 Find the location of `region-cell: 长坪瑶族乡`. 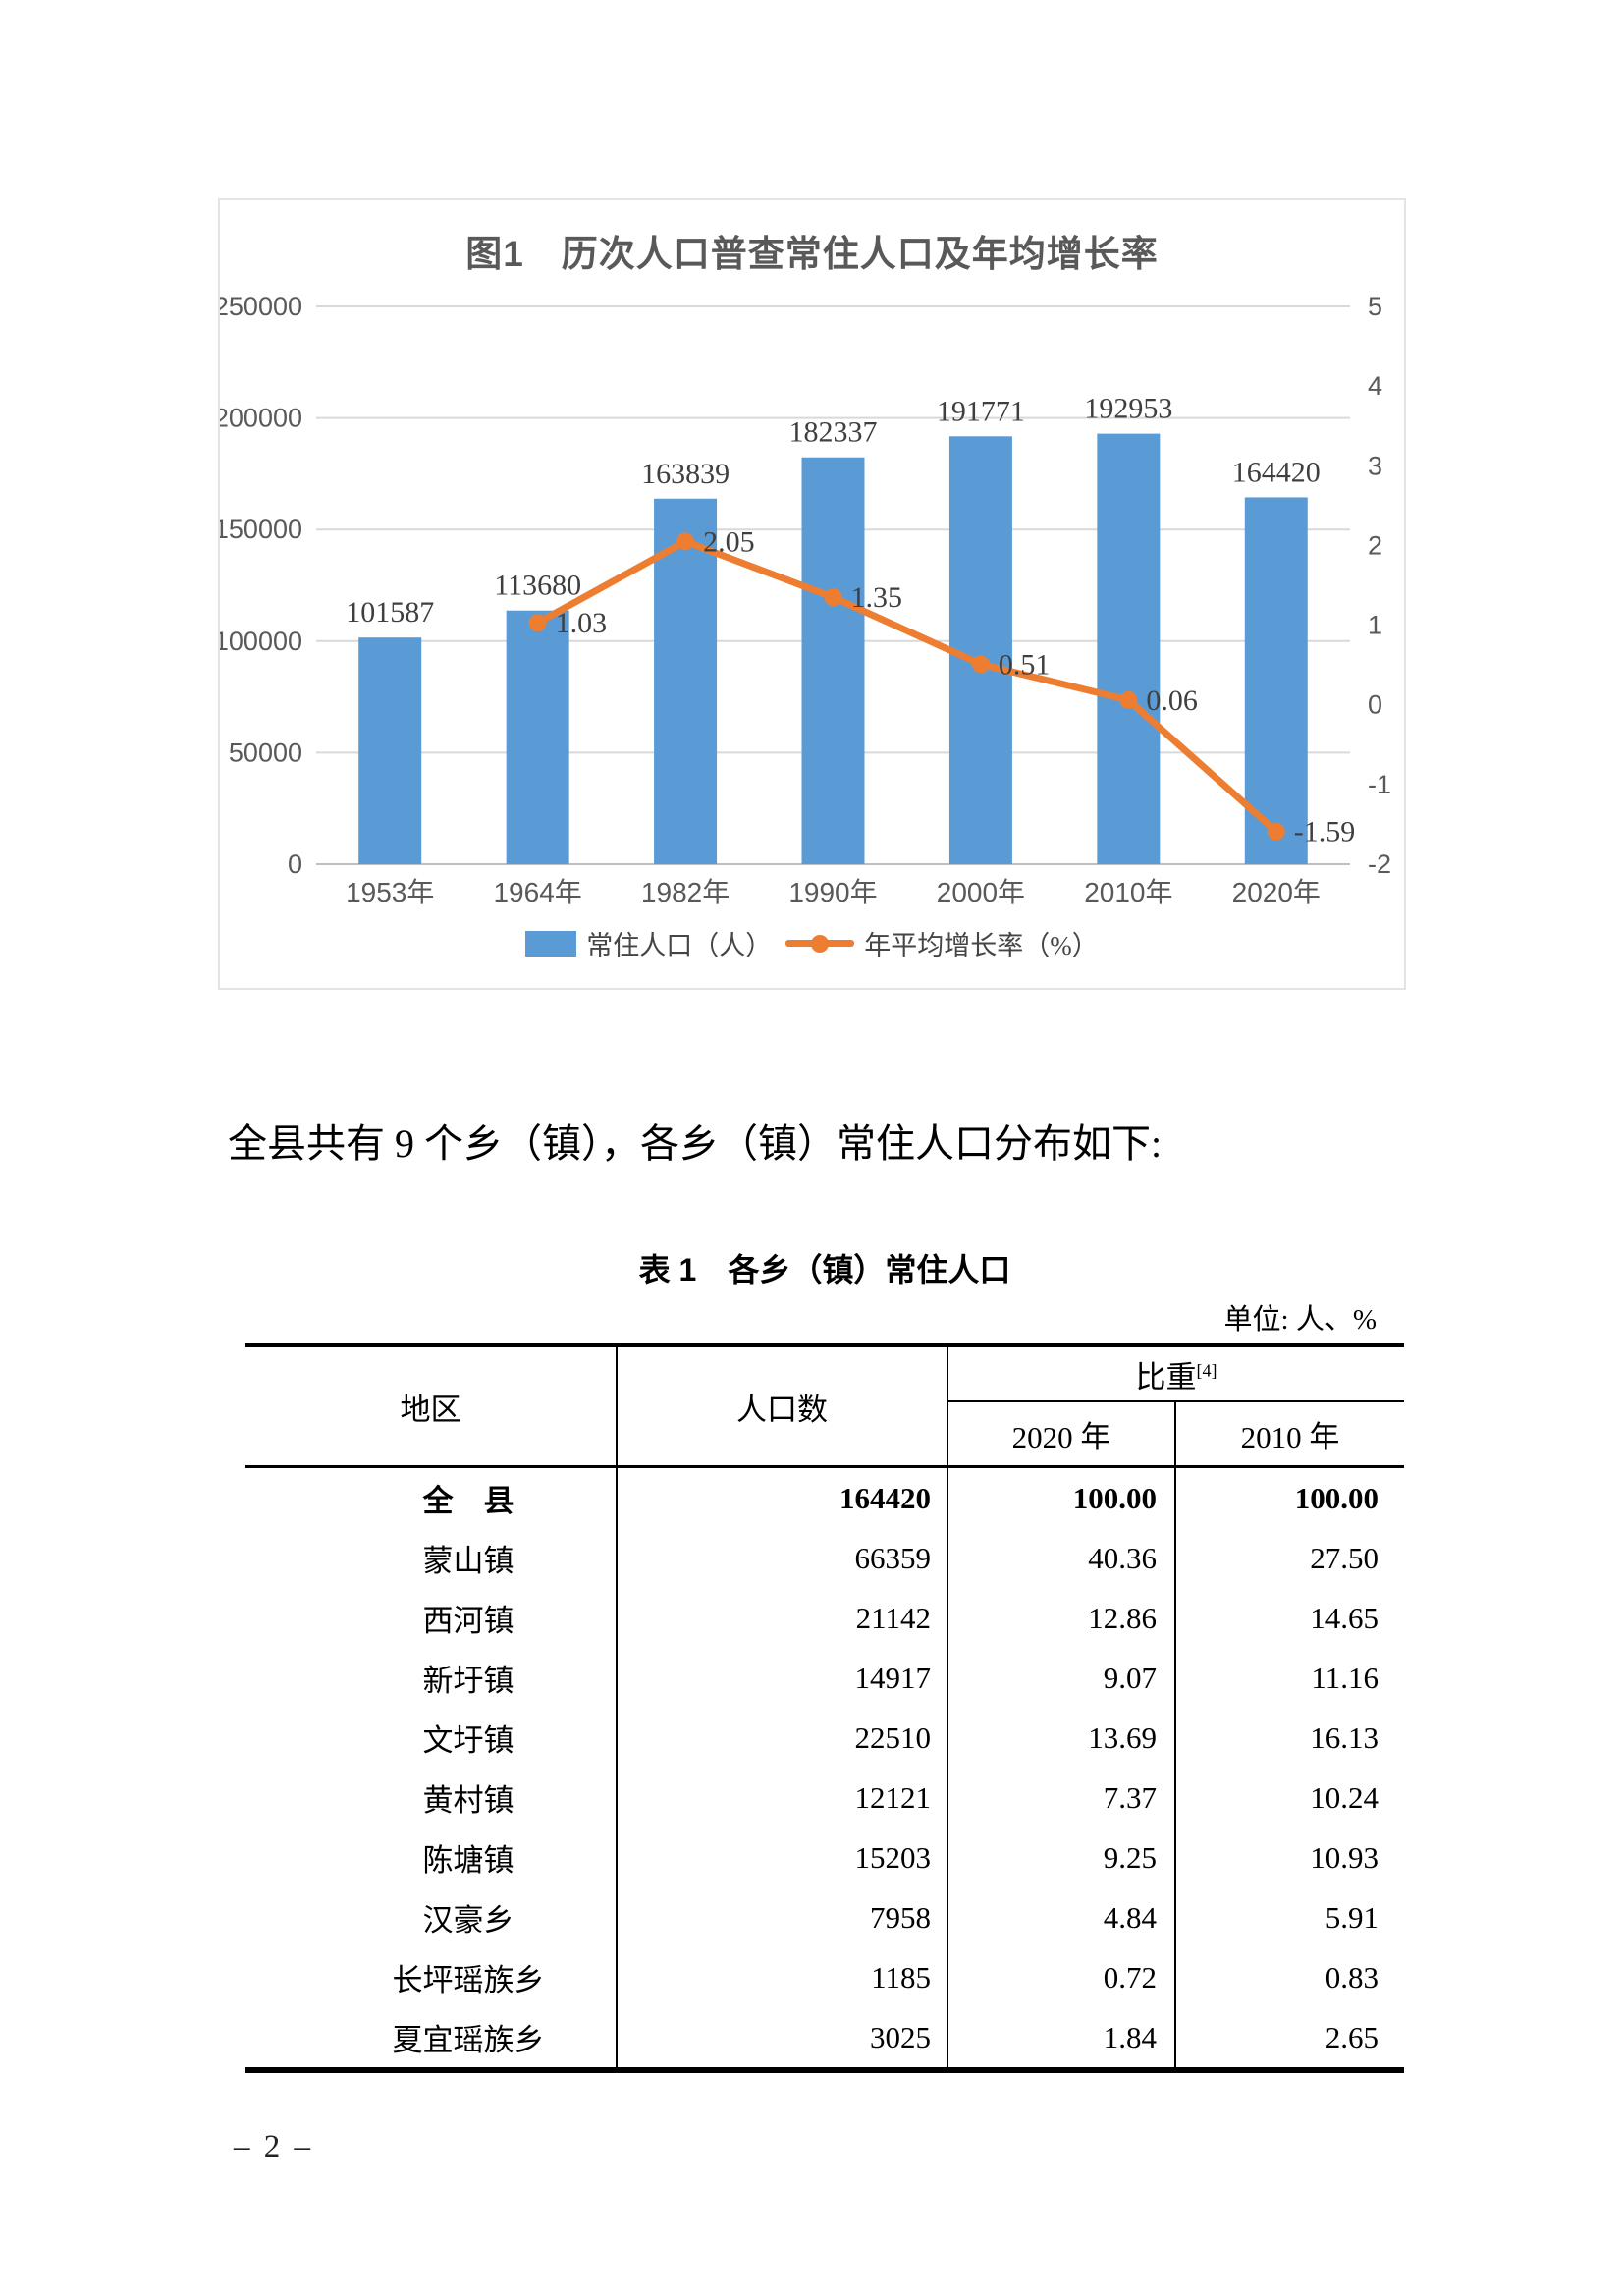

region-cell: 长坪瑶族乡 is located at coordinates (468, 1980).